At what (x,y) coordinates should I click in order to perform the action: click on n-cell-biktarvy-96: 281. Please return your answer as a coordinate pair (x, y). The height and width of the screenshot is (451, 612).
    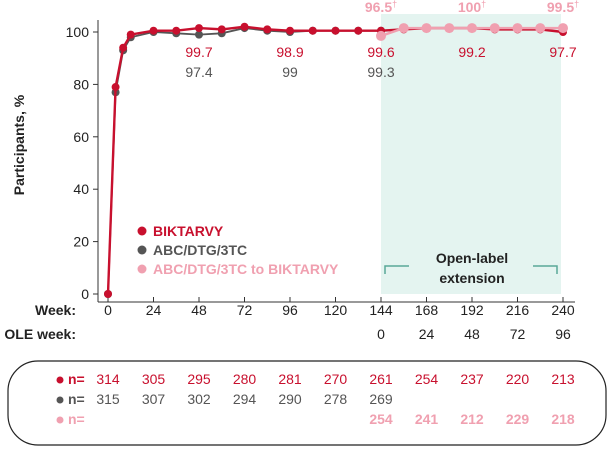
    Looking at the image, I should click on (290, 379).